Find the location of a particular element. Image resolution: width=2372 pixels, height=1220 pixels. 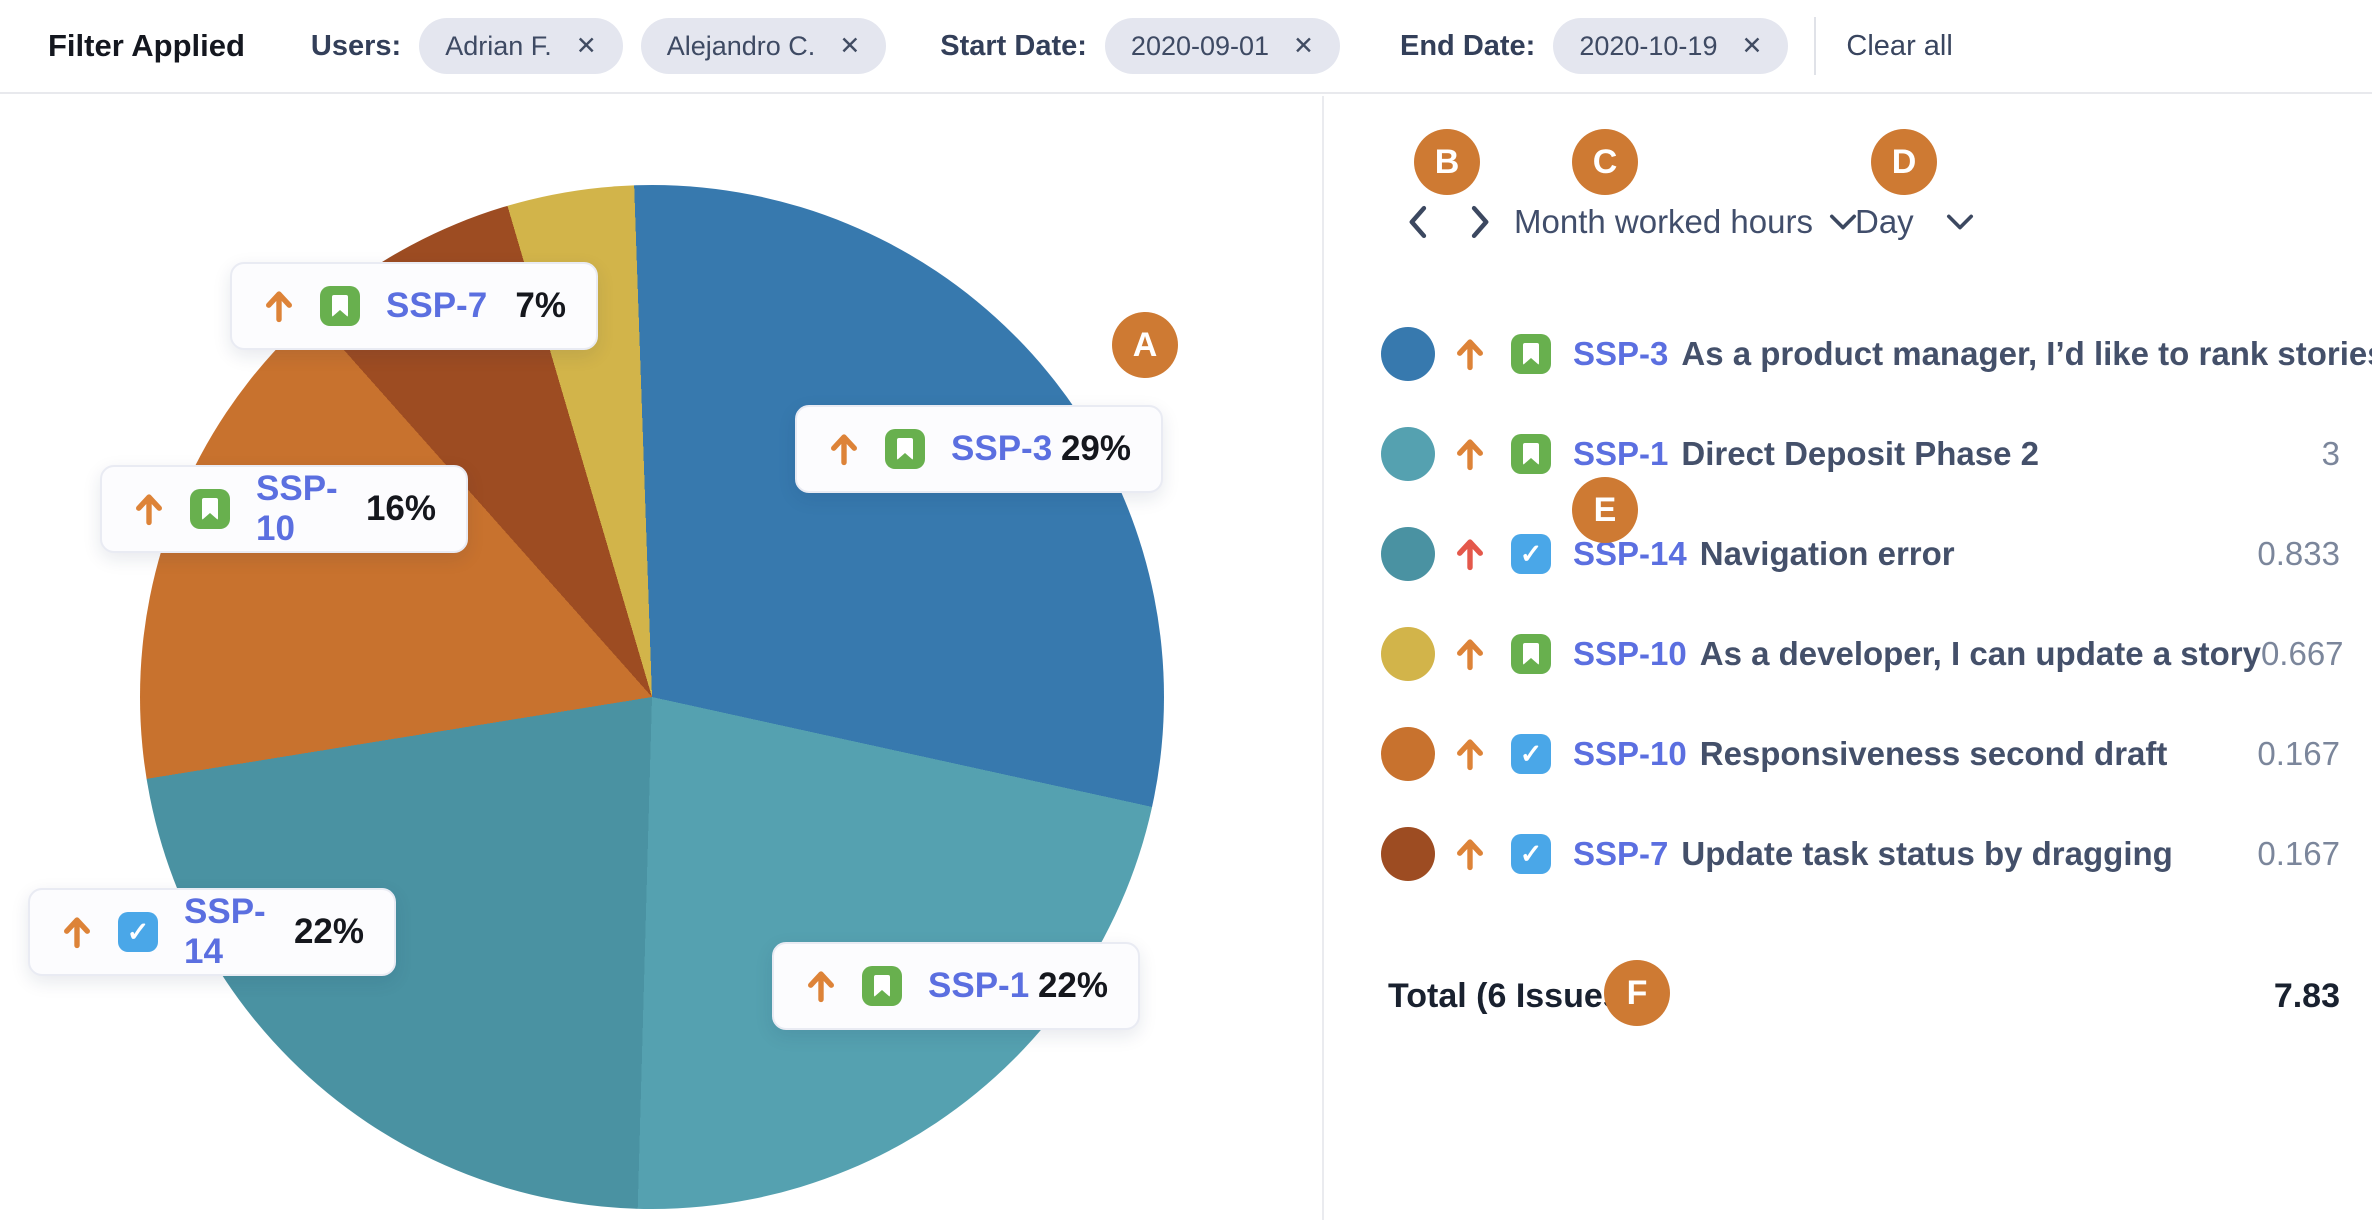

end-date-chip: 2020-10-19 ✕ is located at coordinates (1671, 46).